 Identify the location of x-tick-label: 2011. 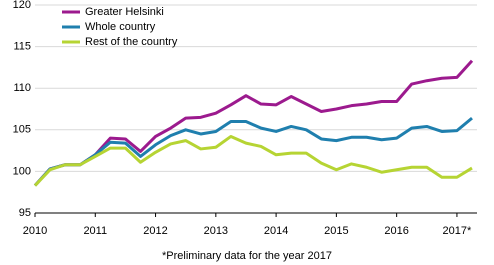
(95, 231).